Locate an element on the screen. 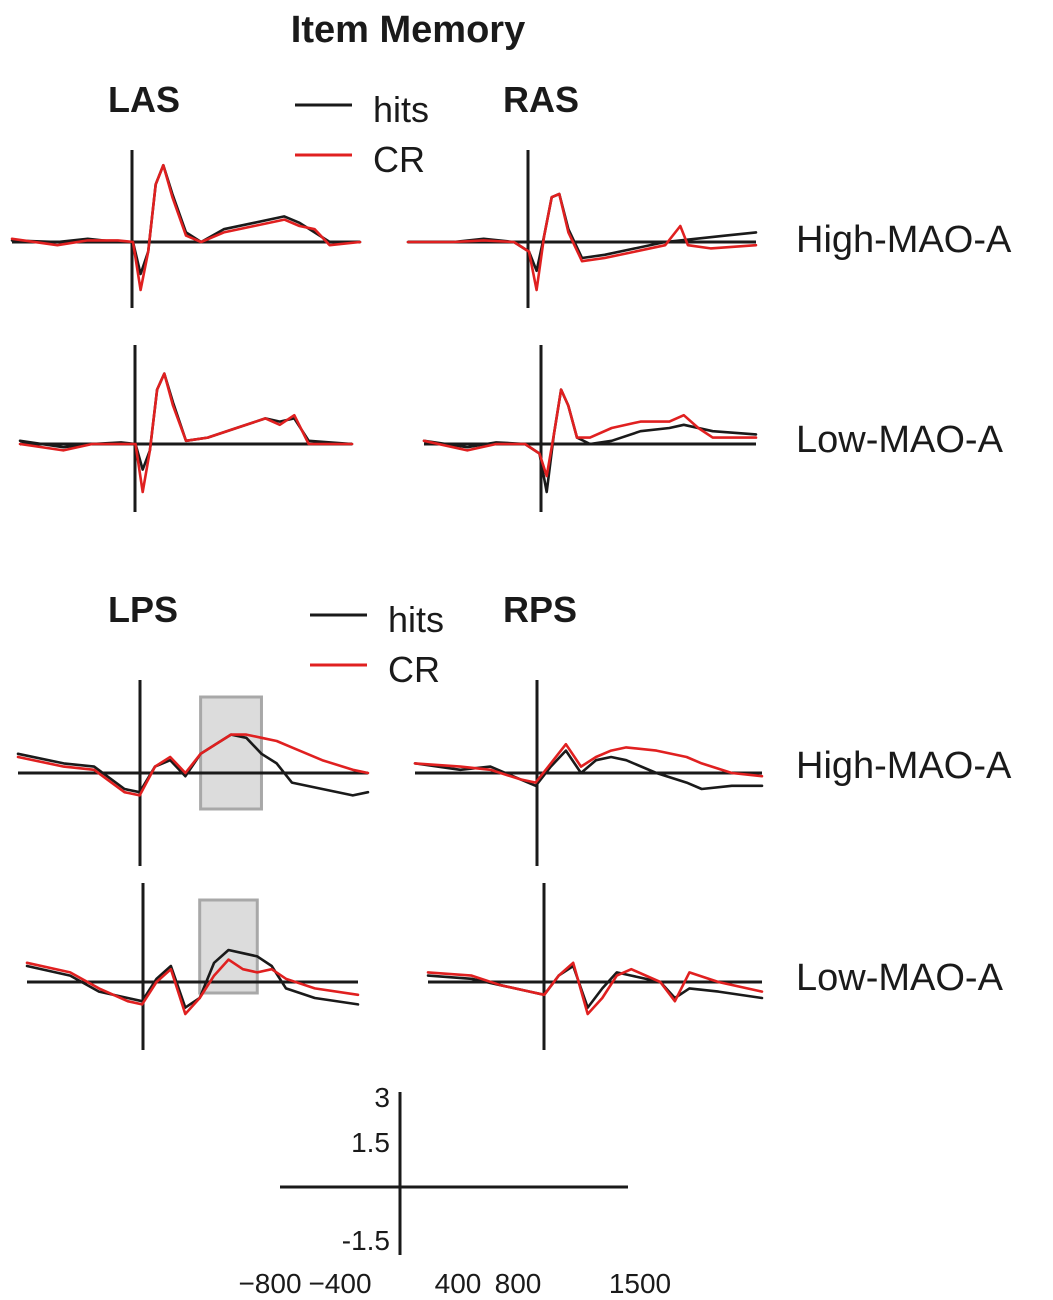 This screenshot has height=1300, width=1053. erp-panel-rps-low-mao-a is located at coordinates (595, 966).